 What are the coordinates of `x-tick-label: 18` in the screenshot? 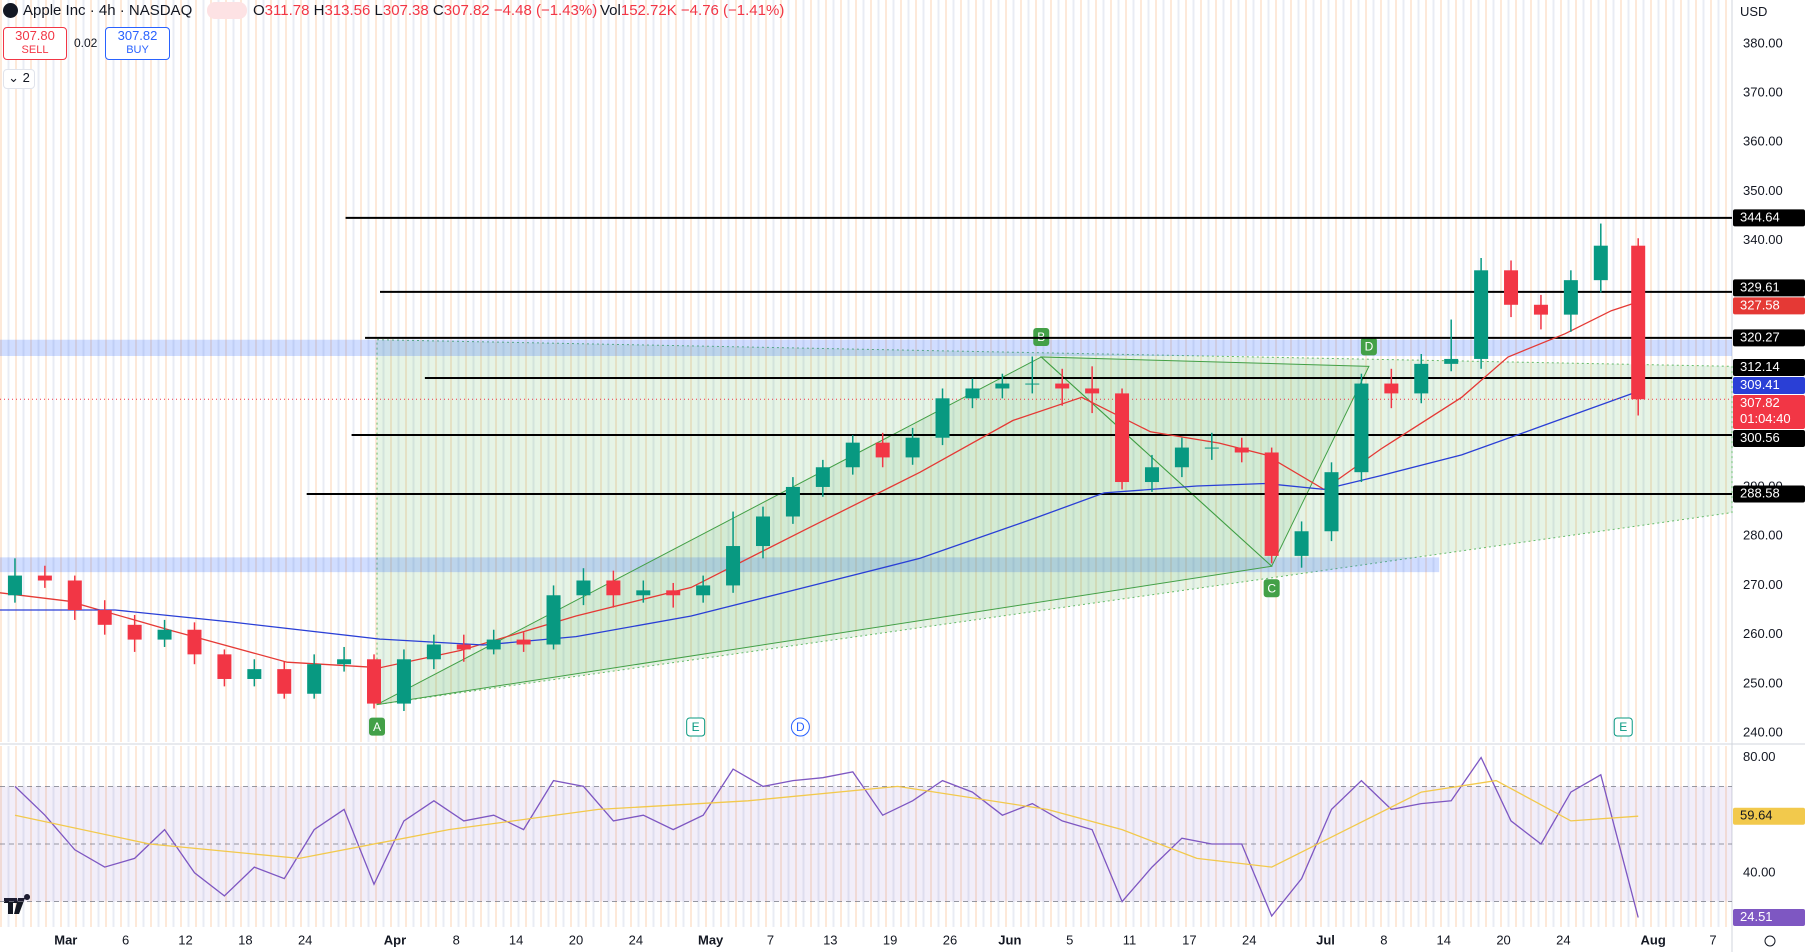 It's located at (245, 939).